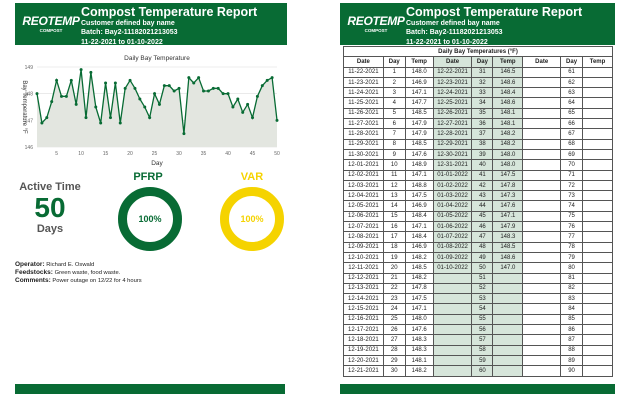 This screenshot has width=628, height=400. I want to click on day-cell: 32, so click(482, 82).